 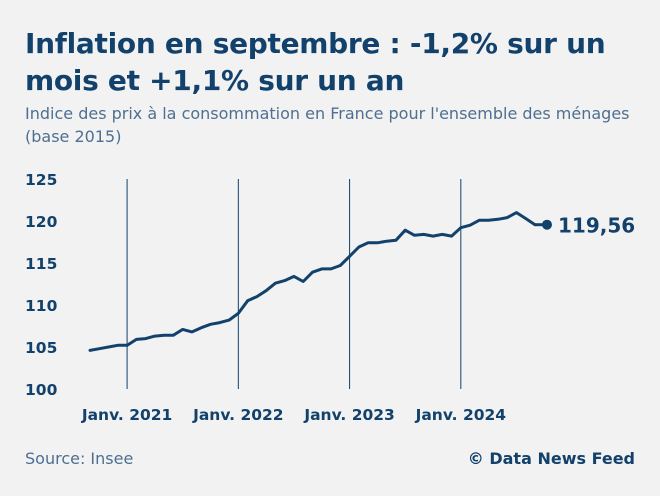 What do you see at coordinates (330, 458) in the screenshot?
I see `chart-footer: Source: Insee © Data News Feed` at bounding box center [330, 458].